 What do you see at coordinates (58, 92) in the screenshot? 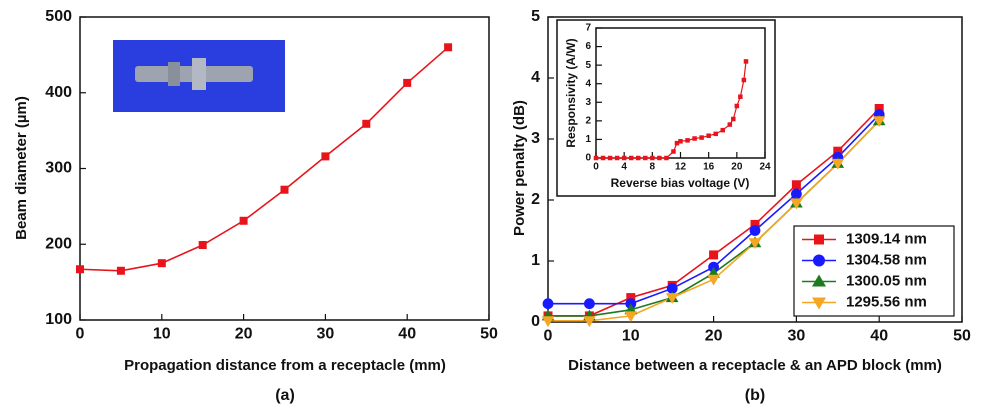
I see `y-tick-label: 400` at bounding box center [58, 92].